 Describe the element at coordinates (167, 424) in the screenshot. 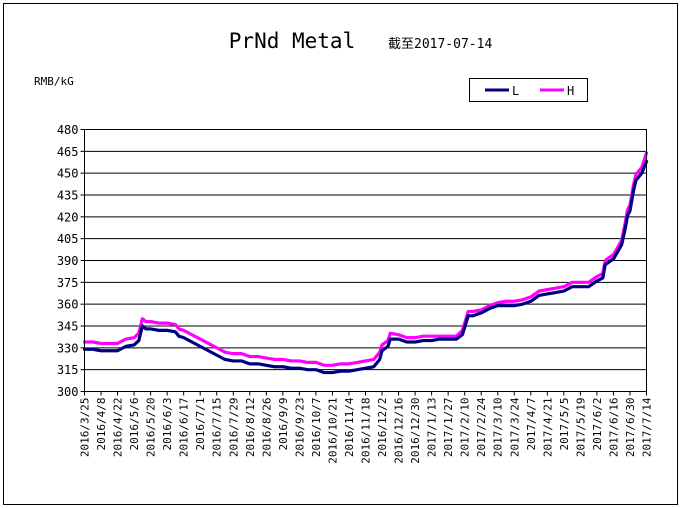

I see `x-tick-label-5: 2016/6/3` at that location.